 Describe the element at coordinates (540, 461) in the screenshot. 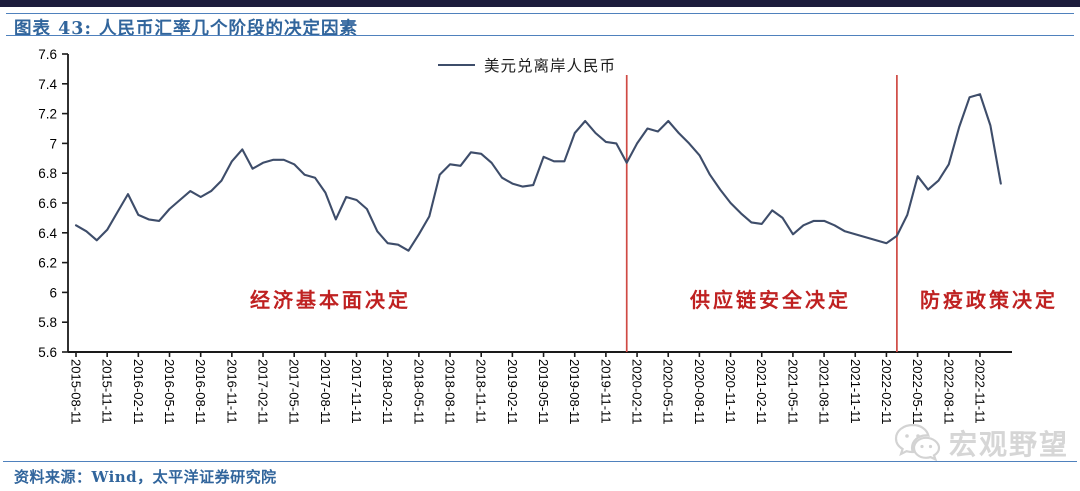

I see `footer-divider` at that location.